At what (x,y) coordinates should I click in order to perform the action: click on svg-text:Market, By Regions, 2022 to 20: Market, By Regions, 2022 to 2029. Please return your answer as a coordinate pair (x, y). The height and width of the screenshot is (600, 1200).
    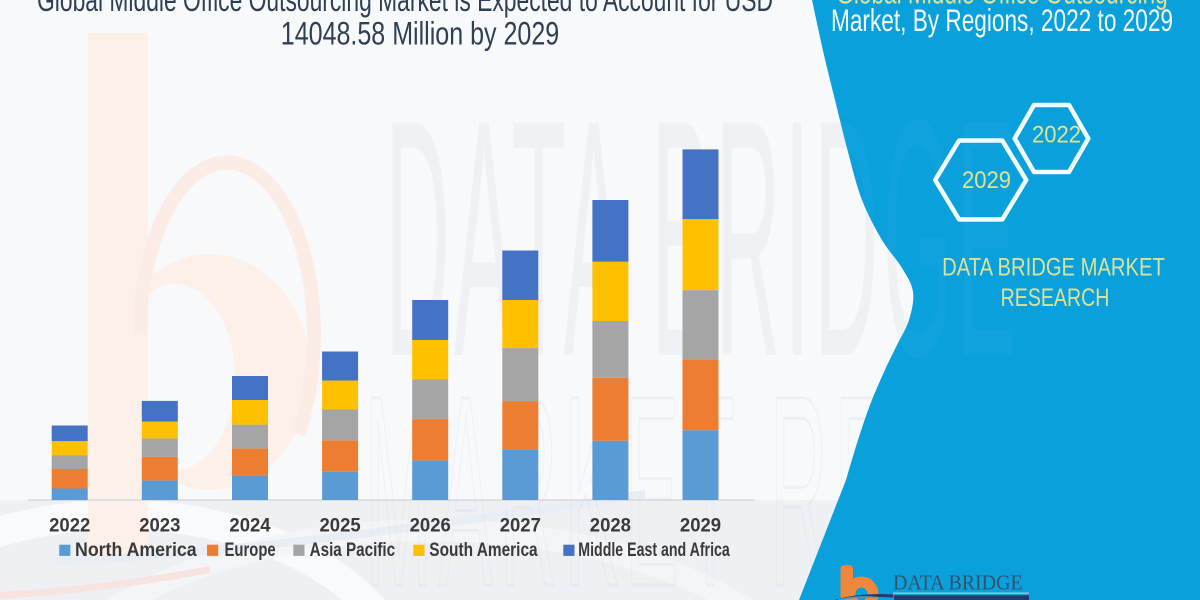
    Looking at the image, I should click on (1002, 20).